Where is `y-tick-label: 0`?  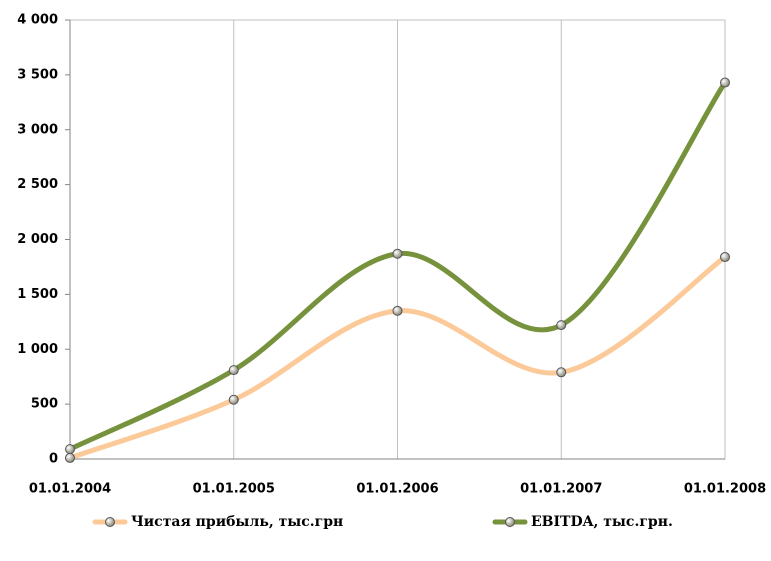
y-tick-label: 0 is located at coordinates (53, 459).